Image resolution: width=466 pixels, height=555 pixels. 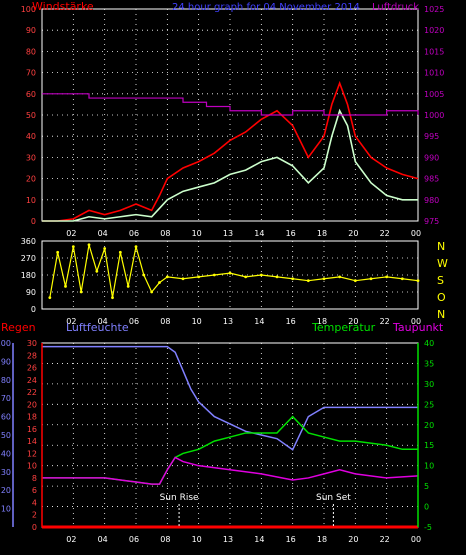 I want to click on tick-label: 8, so click(x=34, y=478).